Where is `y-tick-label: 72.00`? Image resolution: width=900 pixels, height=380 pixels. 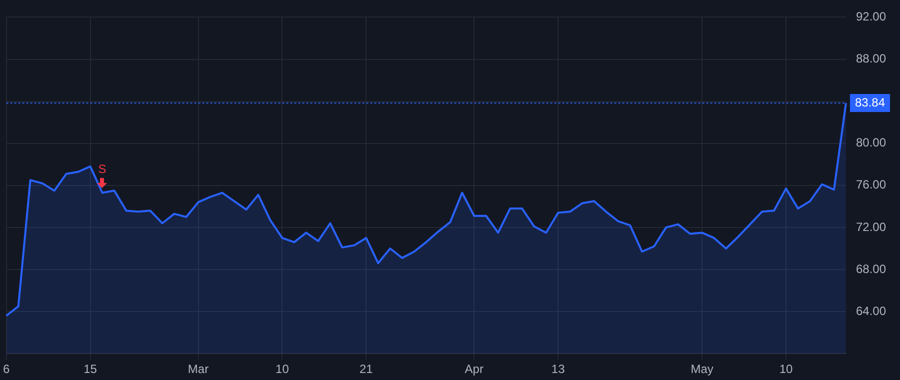 y-tick-label: 72.00 is located at coordinates (871, 227).